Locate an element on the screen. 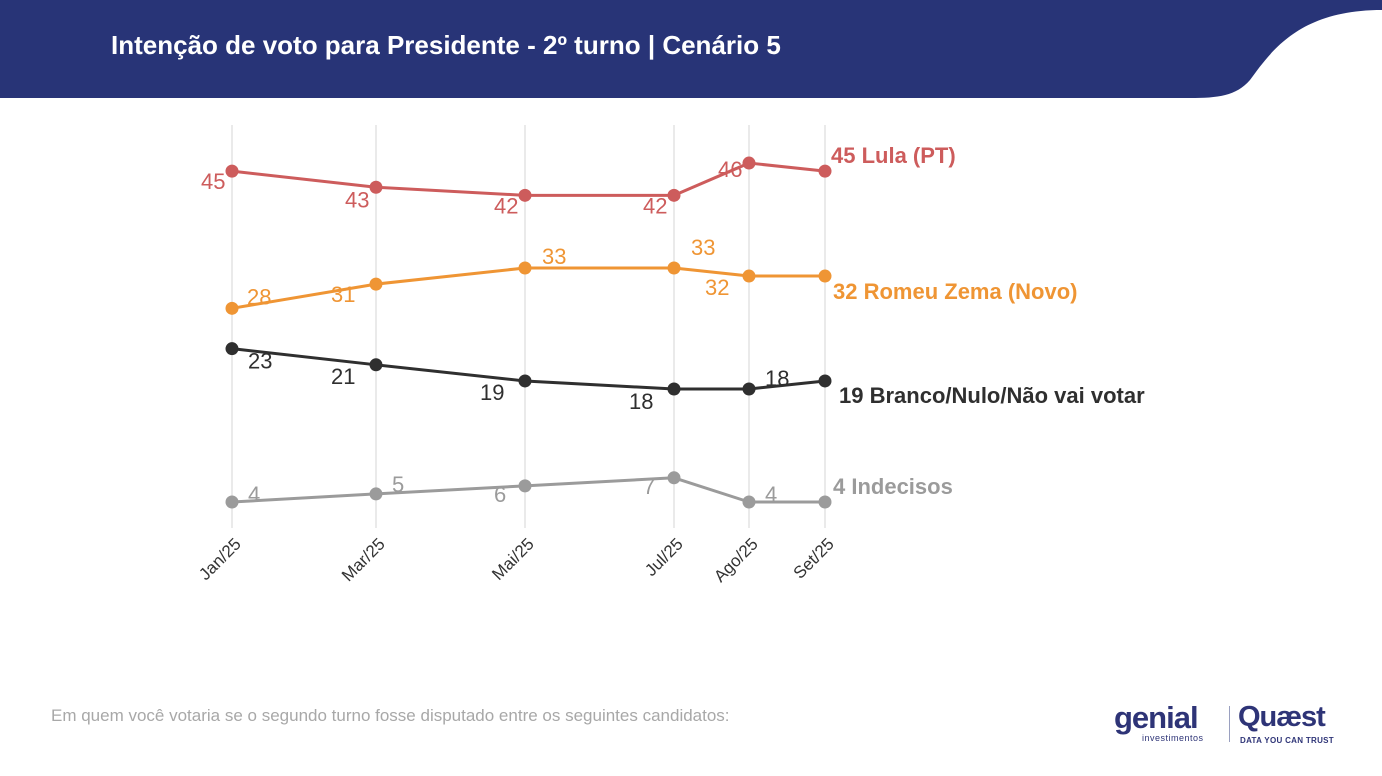 This screenshot has width=1382, height=776. header-banner is located at coordinates (691, 49).